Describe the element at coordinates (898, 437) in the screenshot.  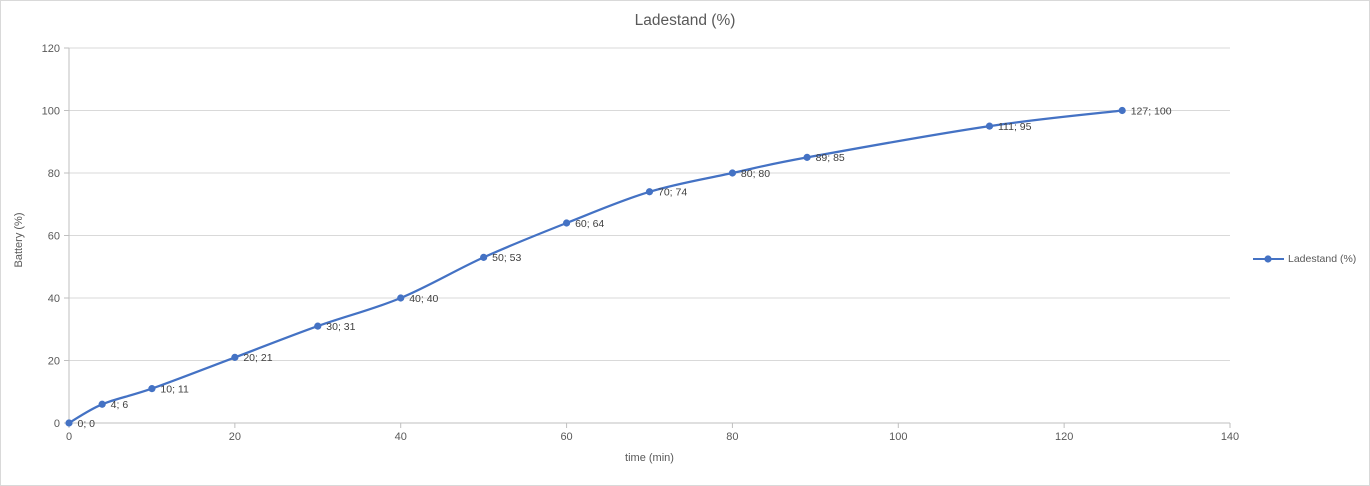
I see `x-tick-label: 100` at that location.